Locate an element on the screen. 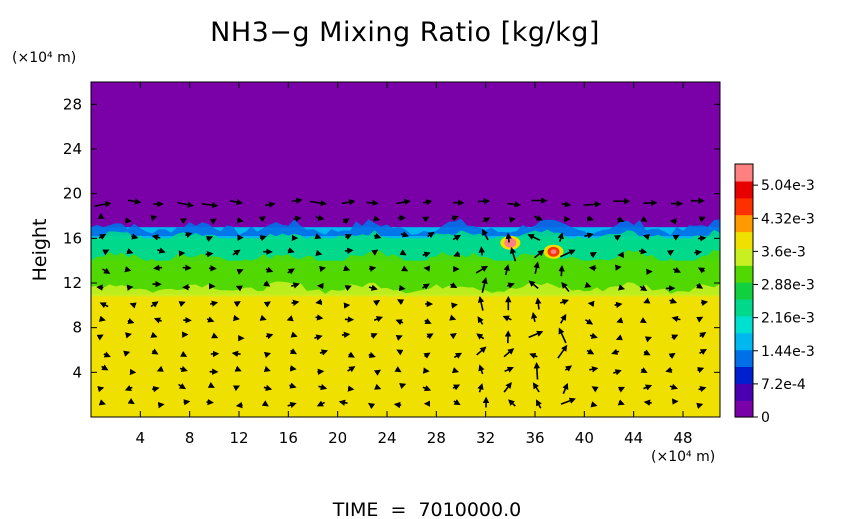 This screenshot has width=854, height=519. x-tick-label: 44 is located at coordinates (633, 438).